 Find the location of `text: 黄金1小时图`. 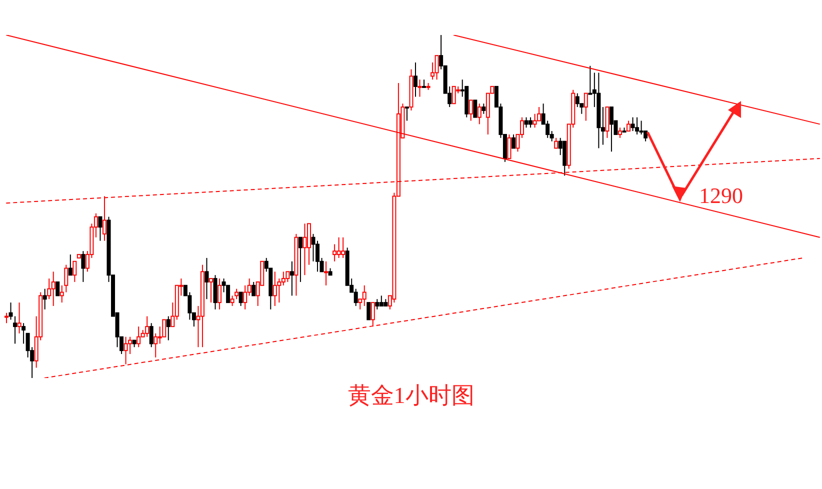

text: 黄金1小时图 is located at coordinates (411, 396).